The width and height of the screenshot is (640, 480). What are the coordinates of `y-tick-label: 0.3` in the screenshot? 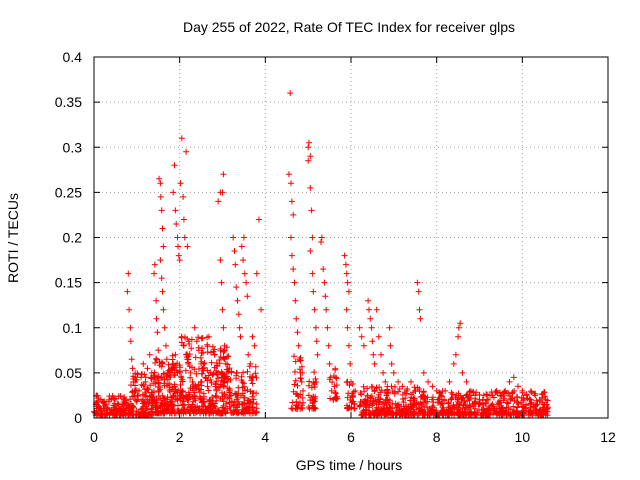 It's located at (73, 147).